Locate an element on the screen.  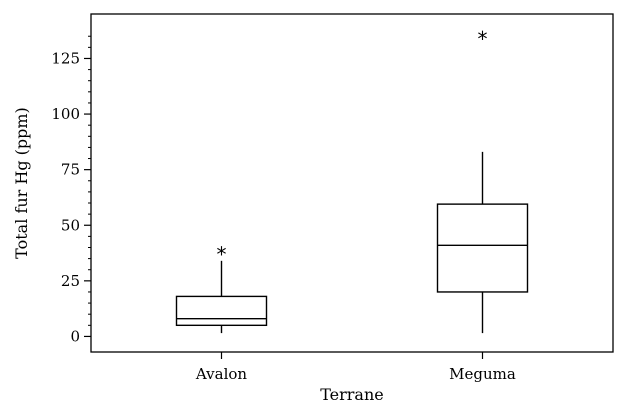
y-tick-label: 75 is located at coordinates (70, 170).